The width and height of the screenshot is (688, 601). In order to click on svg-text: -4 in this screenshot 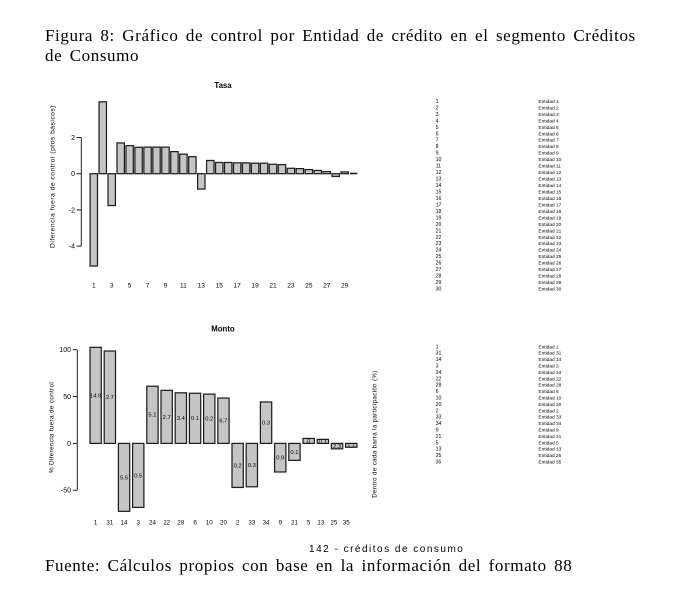, I will do `click(72, 247)`.